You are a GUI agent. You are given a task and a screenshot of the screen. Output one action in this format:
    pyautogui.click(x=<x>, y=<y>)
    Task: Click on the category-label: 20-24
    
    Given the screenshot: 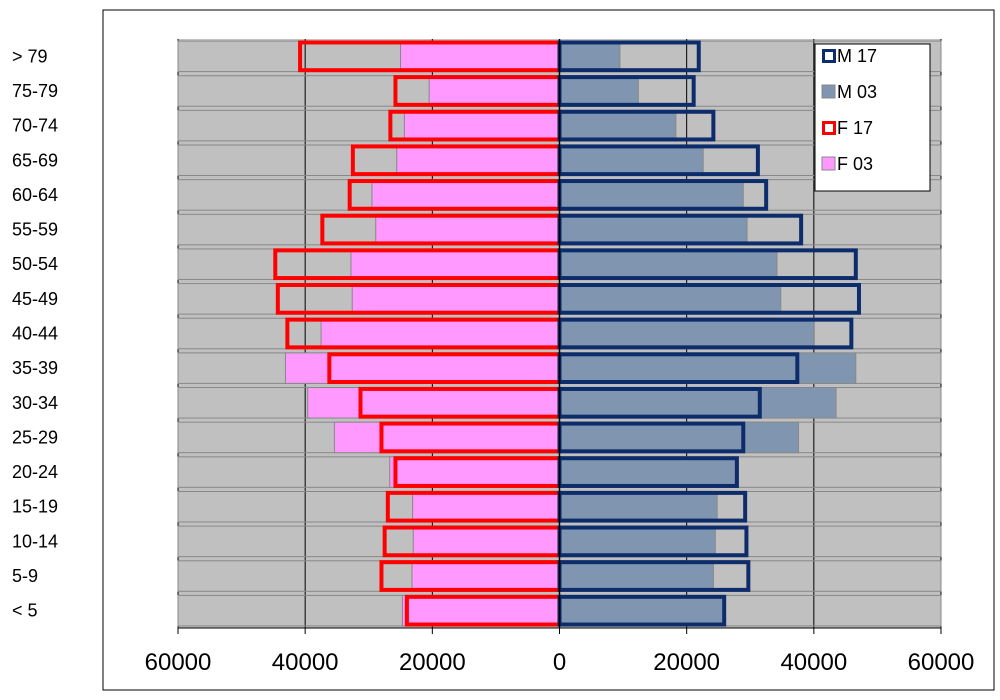 What is the action you would take?
    pyautogui.click(x=35, y=472)
    